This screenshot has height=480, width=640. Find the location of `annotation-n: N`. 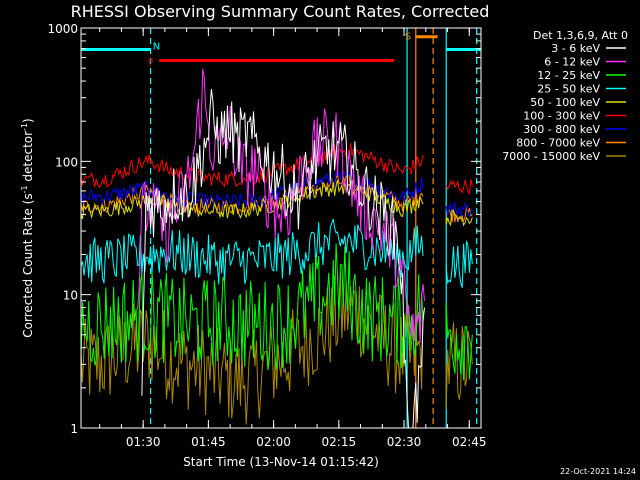

annotation-n: N is located at coordinates (156, 46).